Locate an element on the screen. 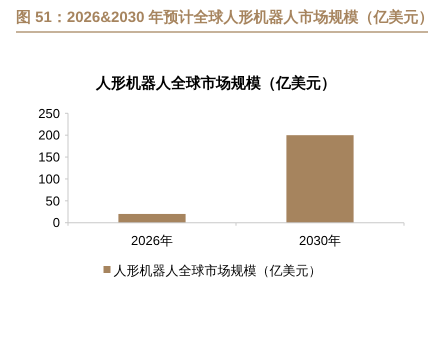  y-tick-label: 0 is located at coordinates (56, 222).